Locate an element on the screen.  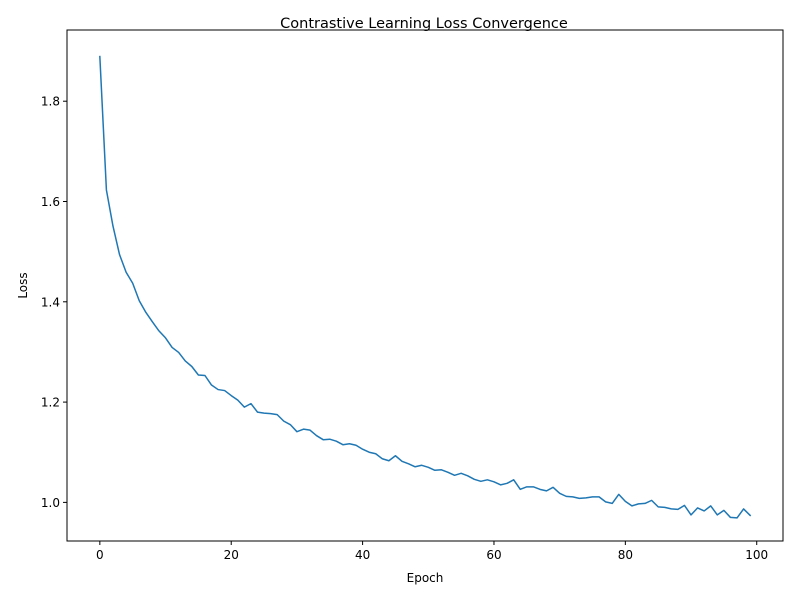
y-axis-label: Loss is located at coordinates (23, 285).